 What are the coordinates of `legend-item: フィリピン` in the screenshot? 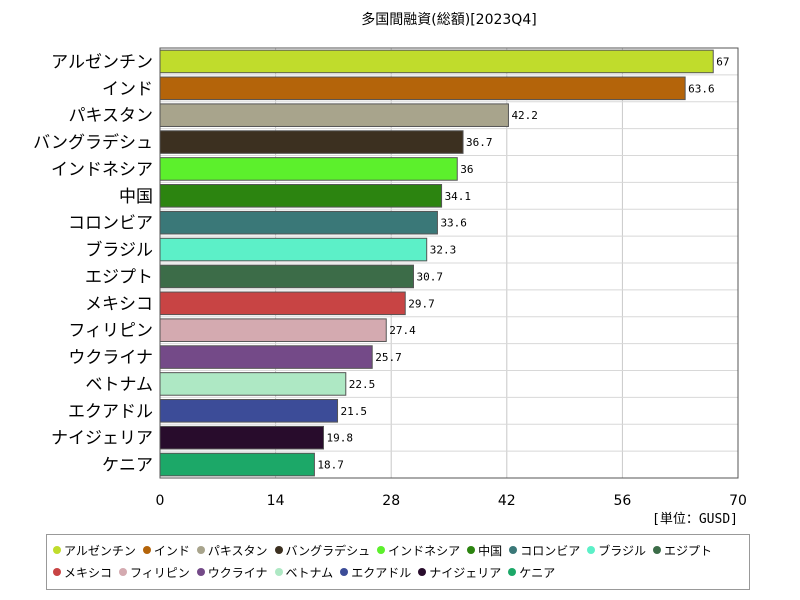 It's located at (154, 572).